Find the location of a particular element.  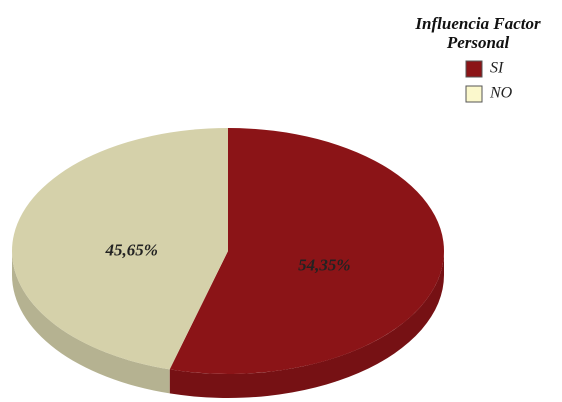

legend-label: NO is located at coordinates (501, 93).